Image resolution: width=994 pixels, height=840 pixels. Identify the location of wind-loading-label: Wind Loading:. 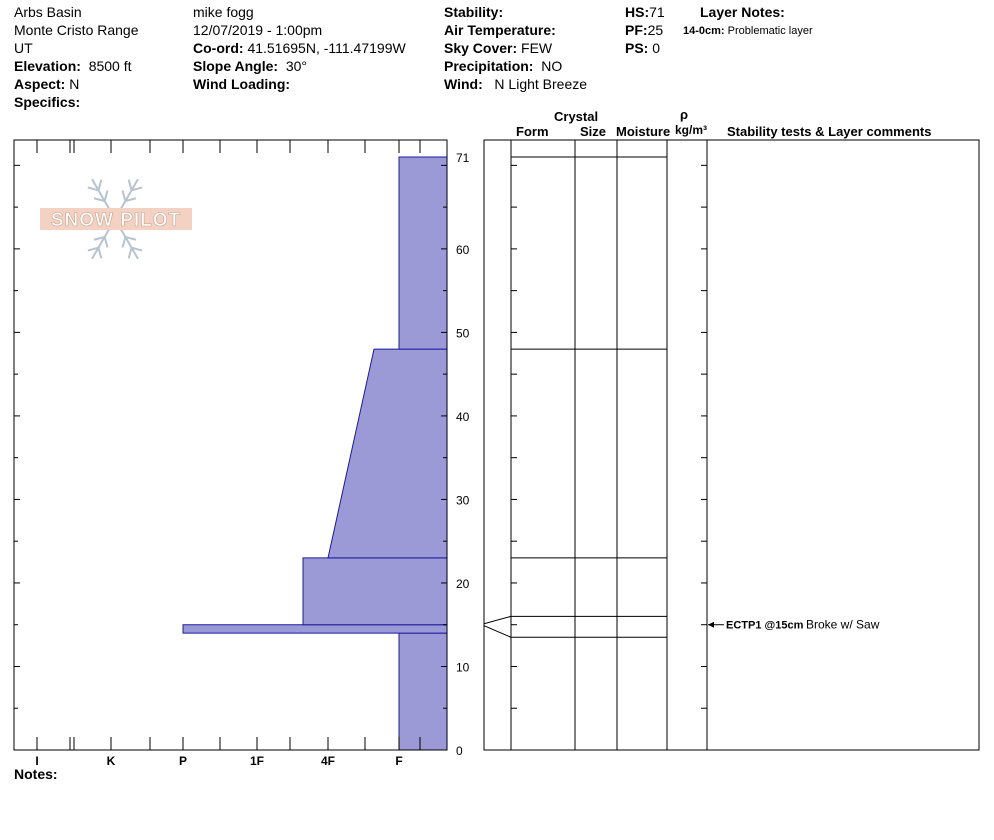
(242, 84).